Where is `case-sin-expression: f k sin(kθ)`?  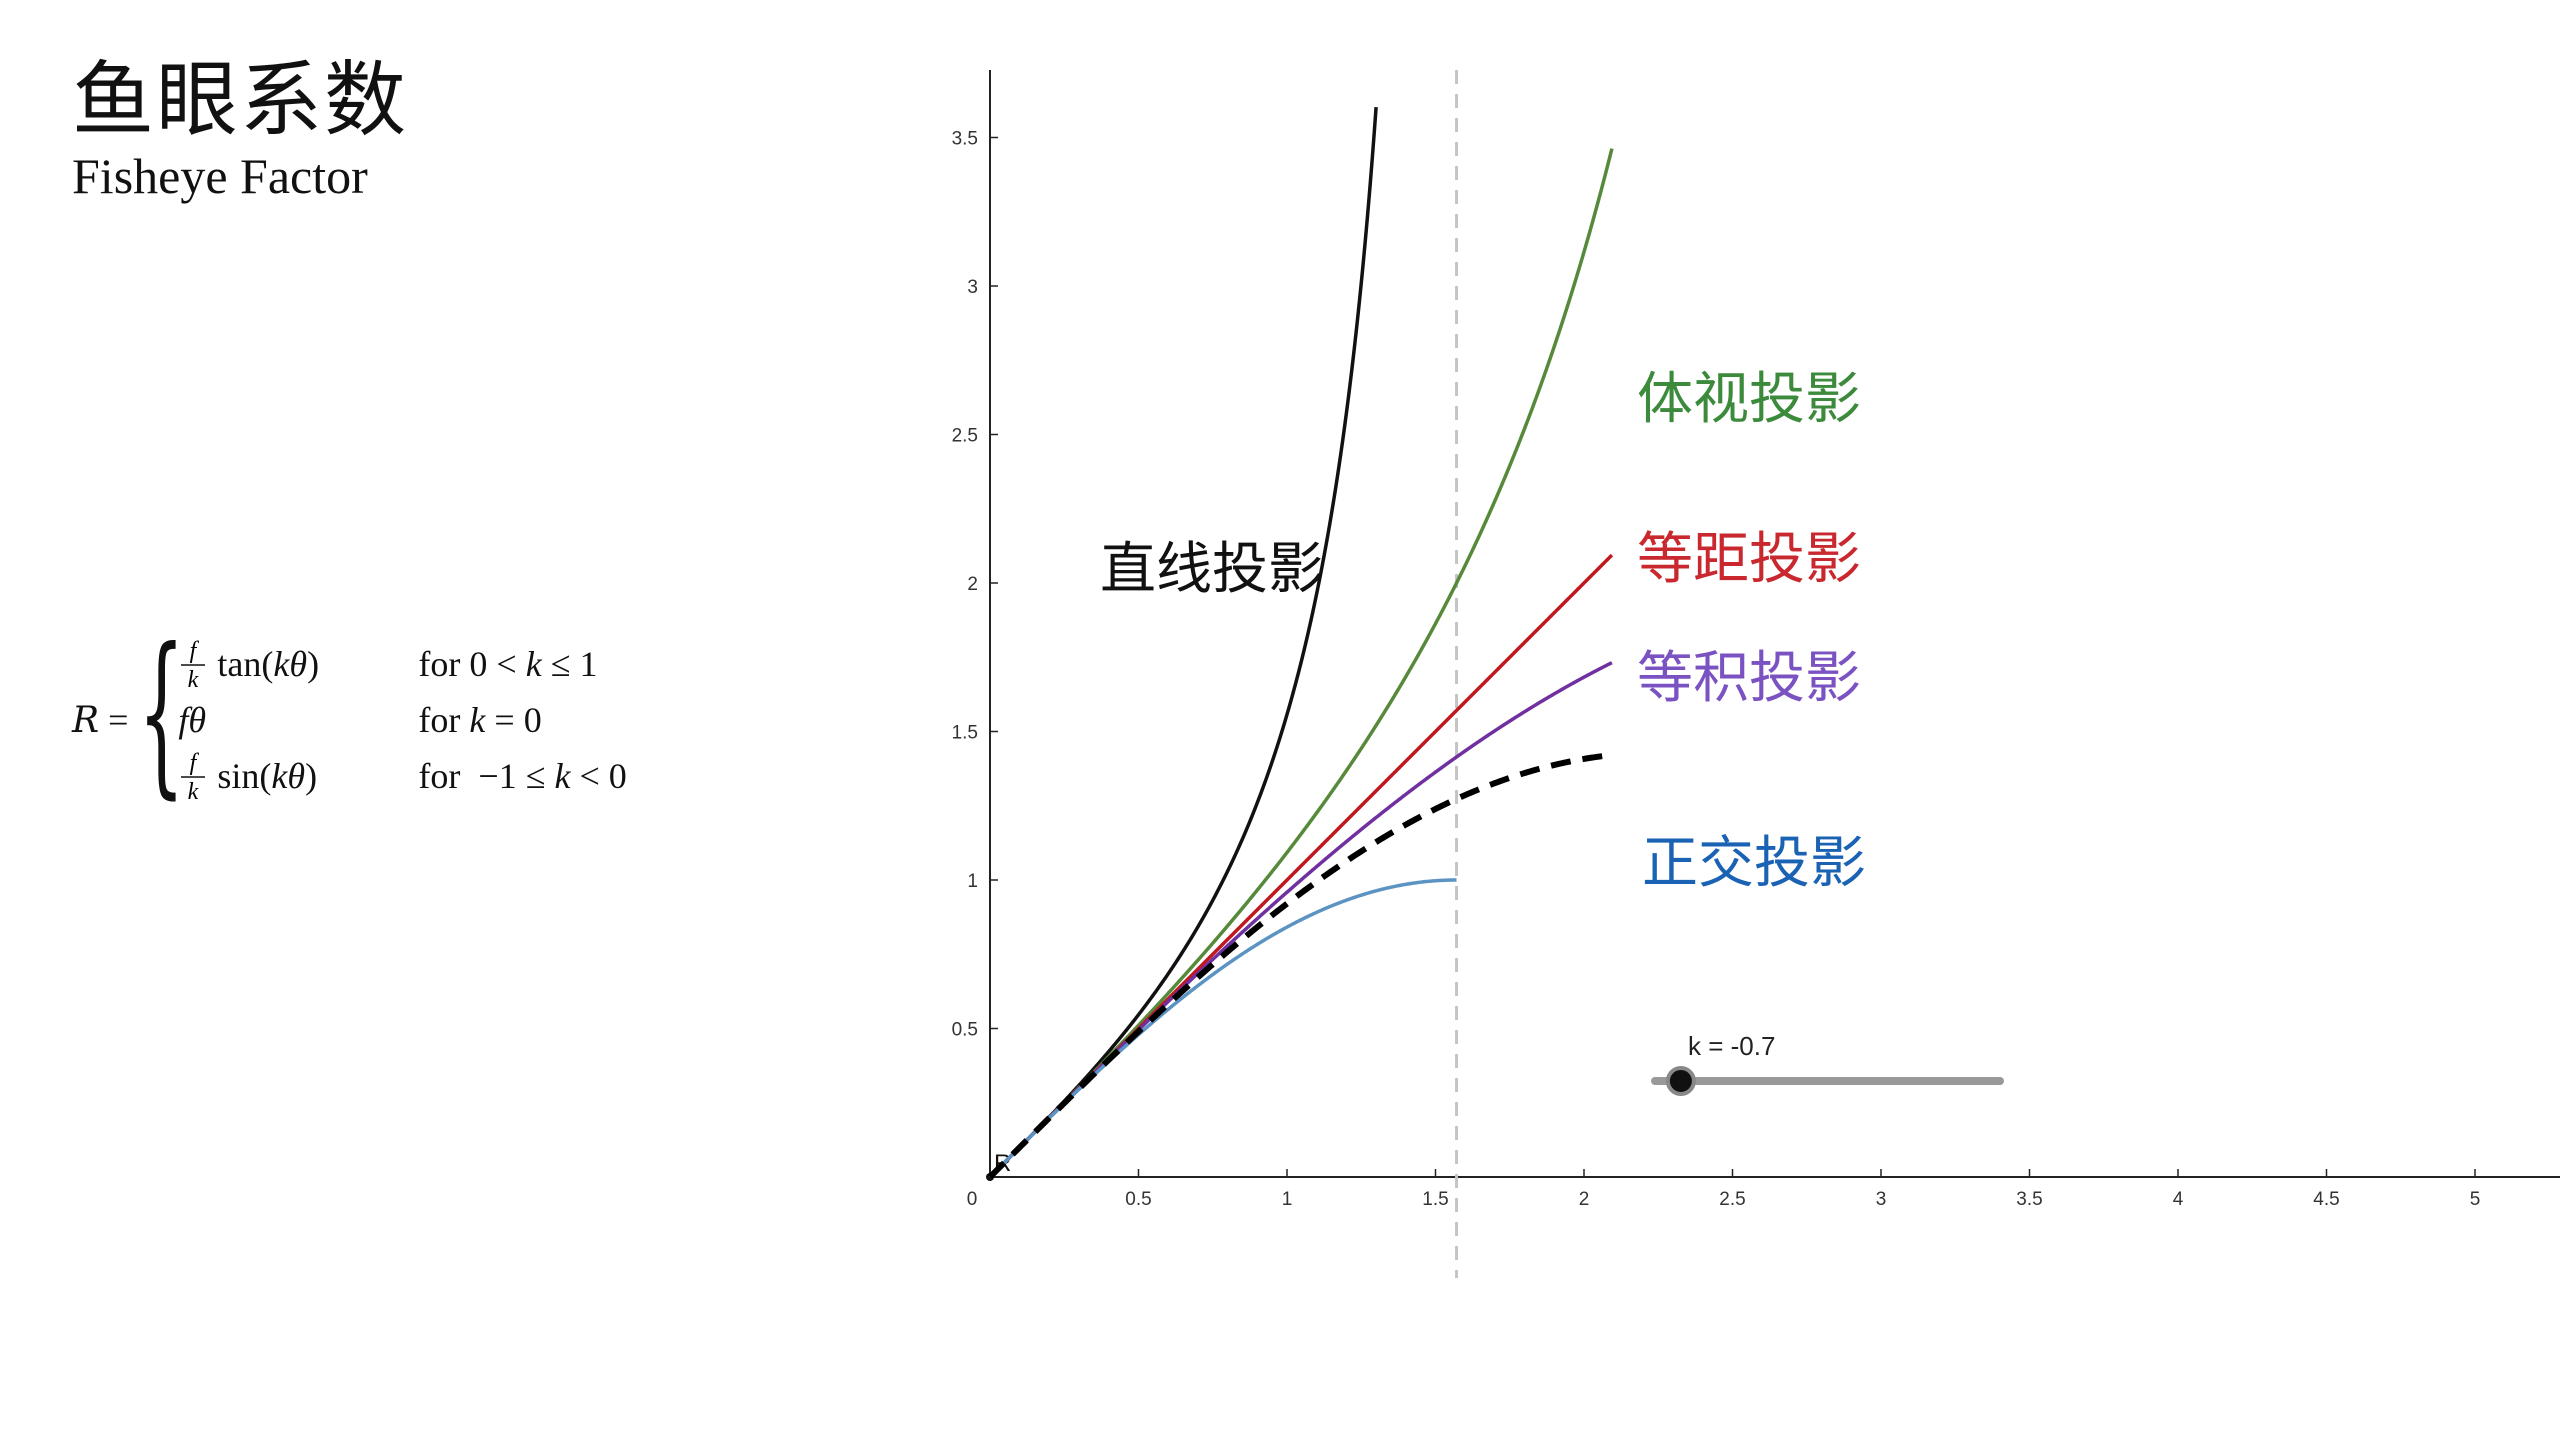
case-sin-expression: f k sin(kθ) is located at coordinates (298, 776).